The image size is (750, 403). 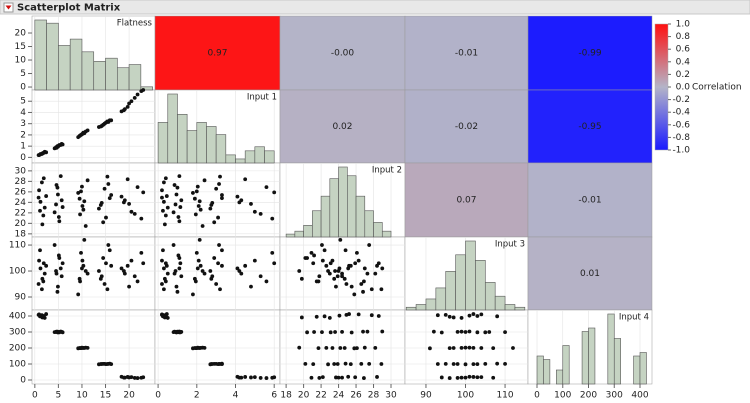 I want to click on x-tick-label: 18, so click(x=286, y=396).